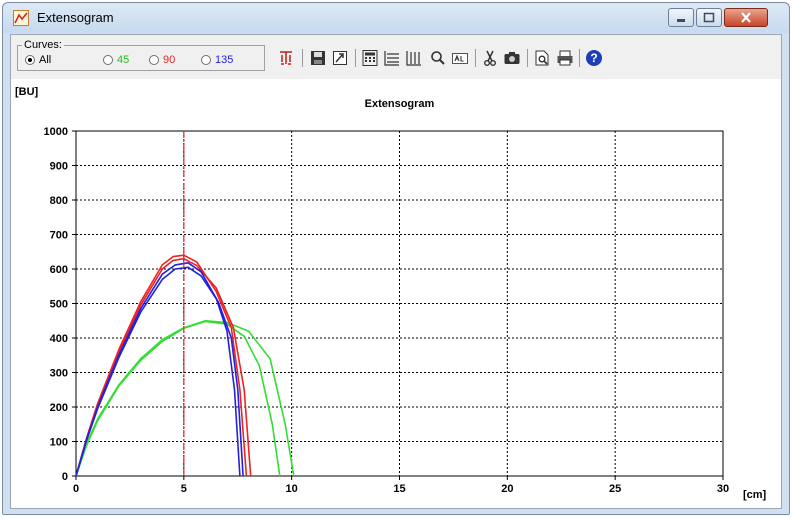 This screenshot has width=794, height=519. I want to click on print-preview-icon, so click(542, 58).